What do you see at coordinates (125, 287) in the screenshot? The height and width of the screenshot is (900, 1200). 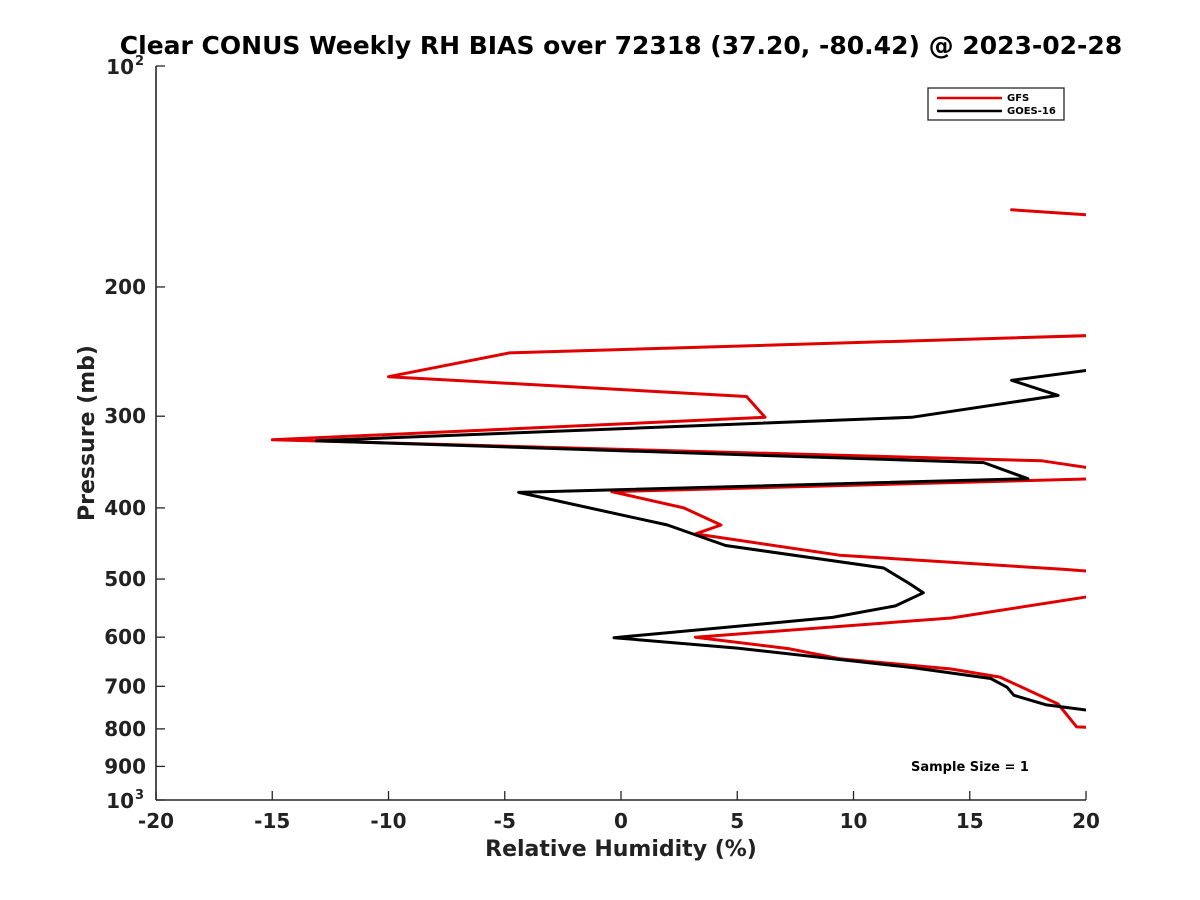 I see `y-tick-label: 200` at bounding box center [125, 287].